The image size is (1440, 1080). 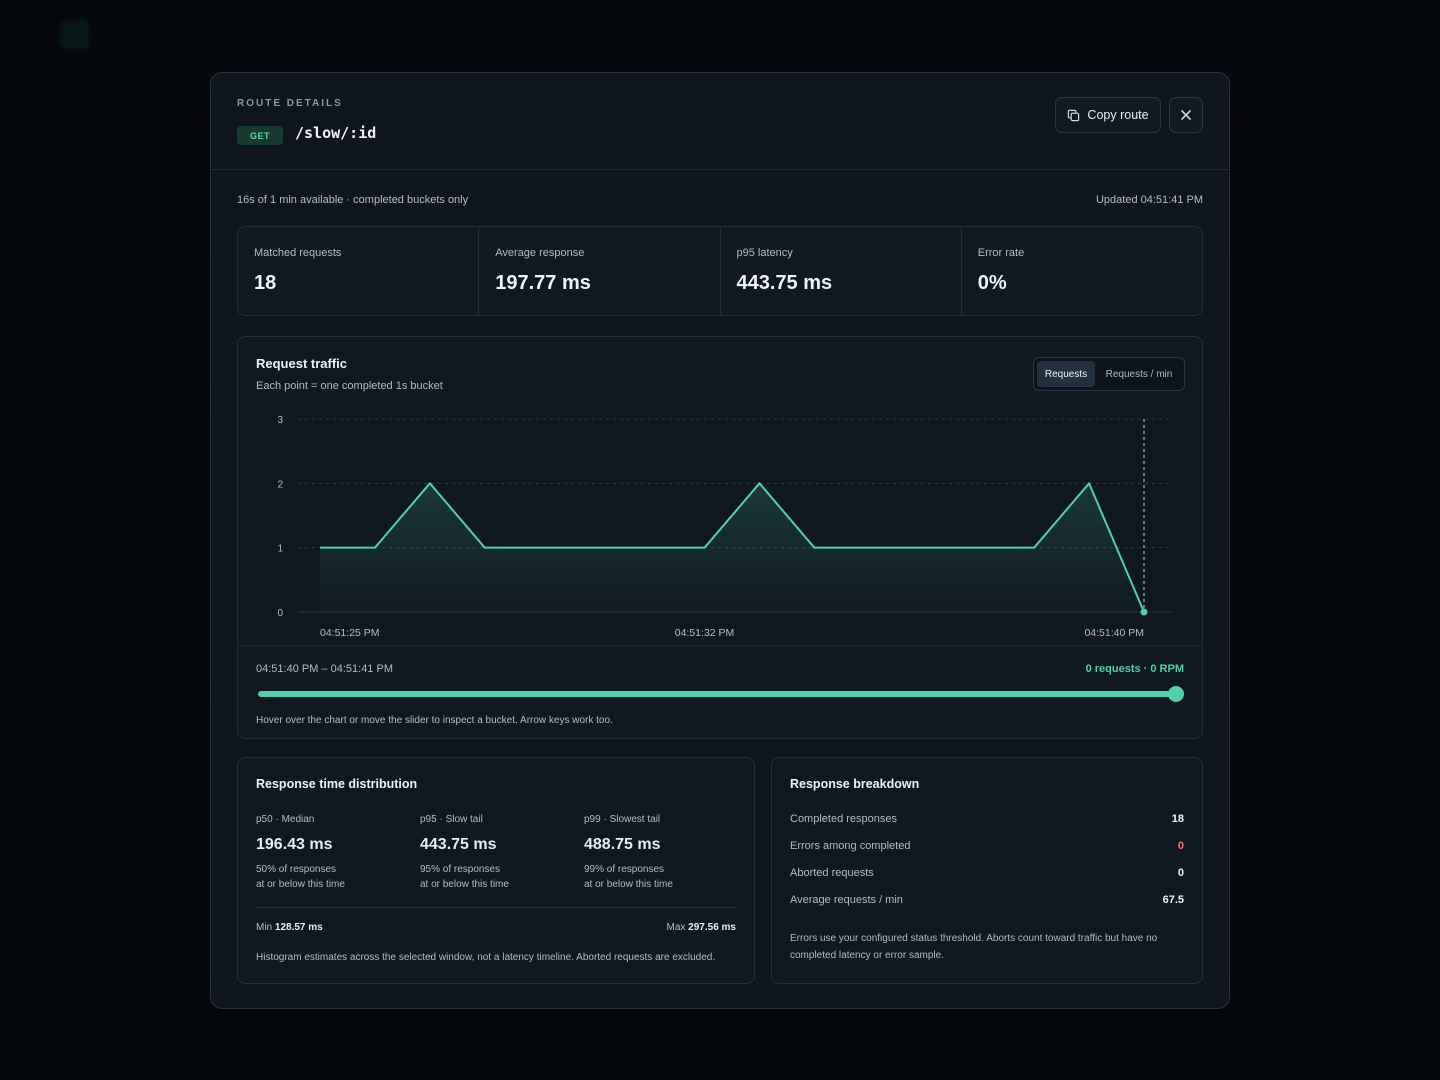 I want to click on updated-timestamp: Updated 04:51:41 PM, so click(x=1149, y=200).